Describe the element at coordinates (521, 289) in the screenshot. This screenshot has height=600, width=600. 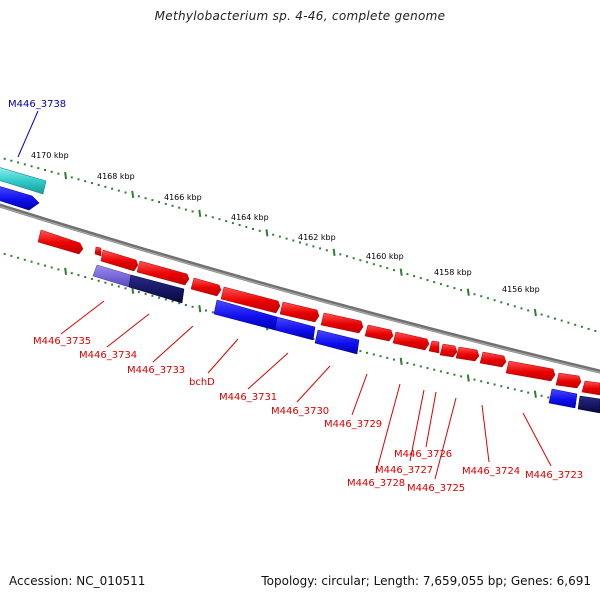
I see `scale-label-4156: 4156 kbp` at that location.